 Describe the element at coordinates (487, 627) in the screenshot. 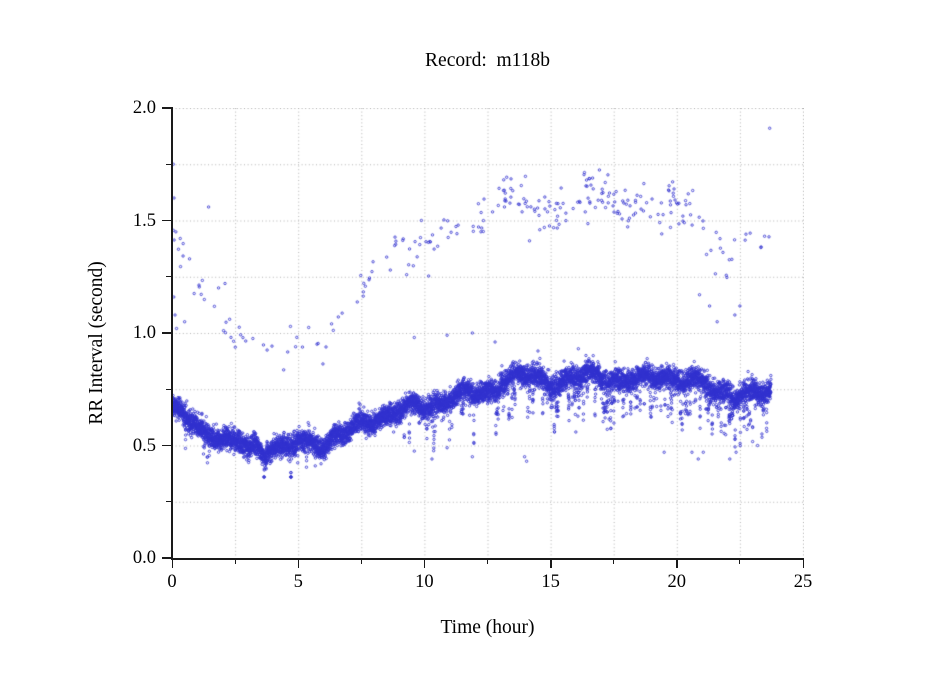

I see `x-axis-title: Time (hour)` at that location.